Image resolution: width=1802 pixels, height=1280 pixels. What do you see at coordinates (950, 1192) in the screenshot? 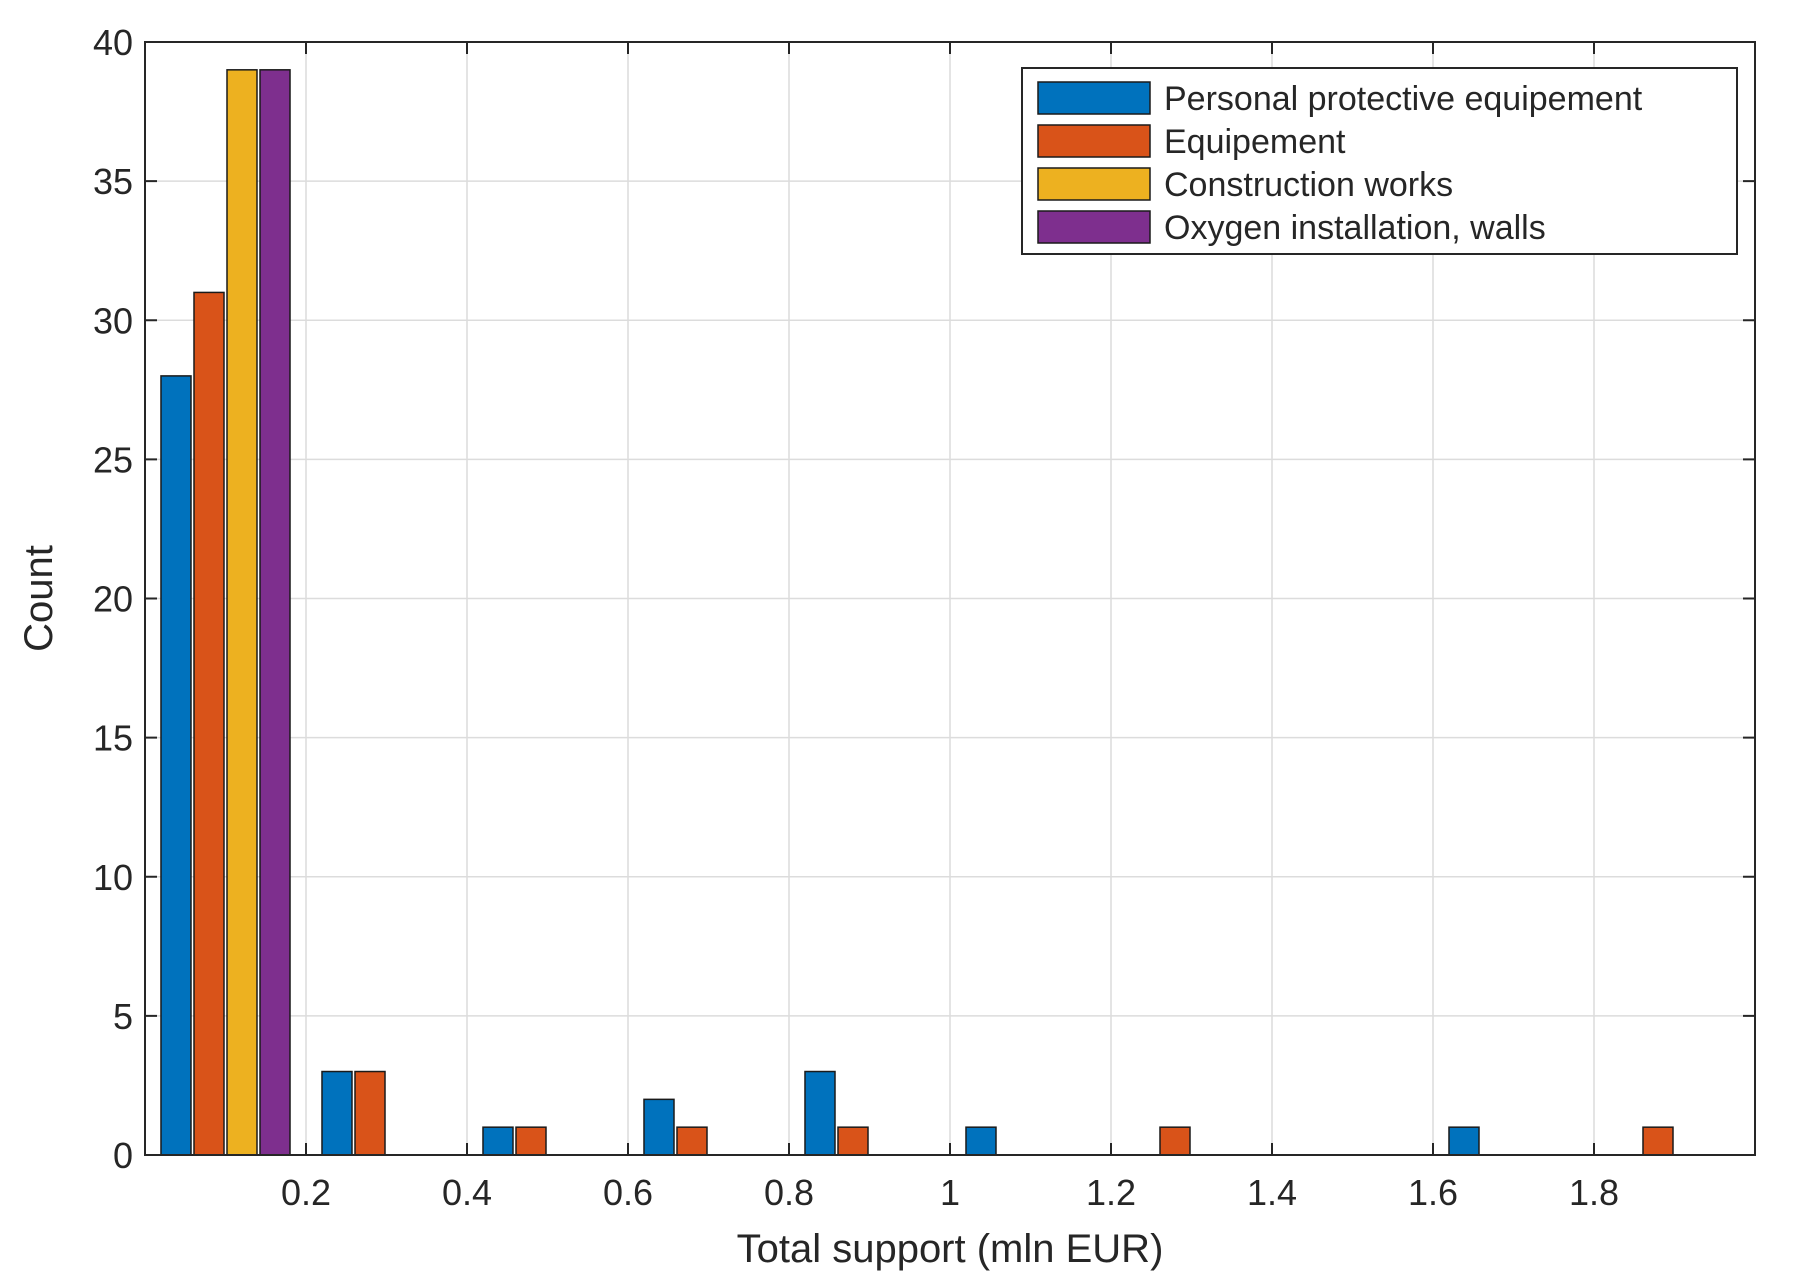
I see `x-tick-label: 1` at bounding box center [950, 1192].